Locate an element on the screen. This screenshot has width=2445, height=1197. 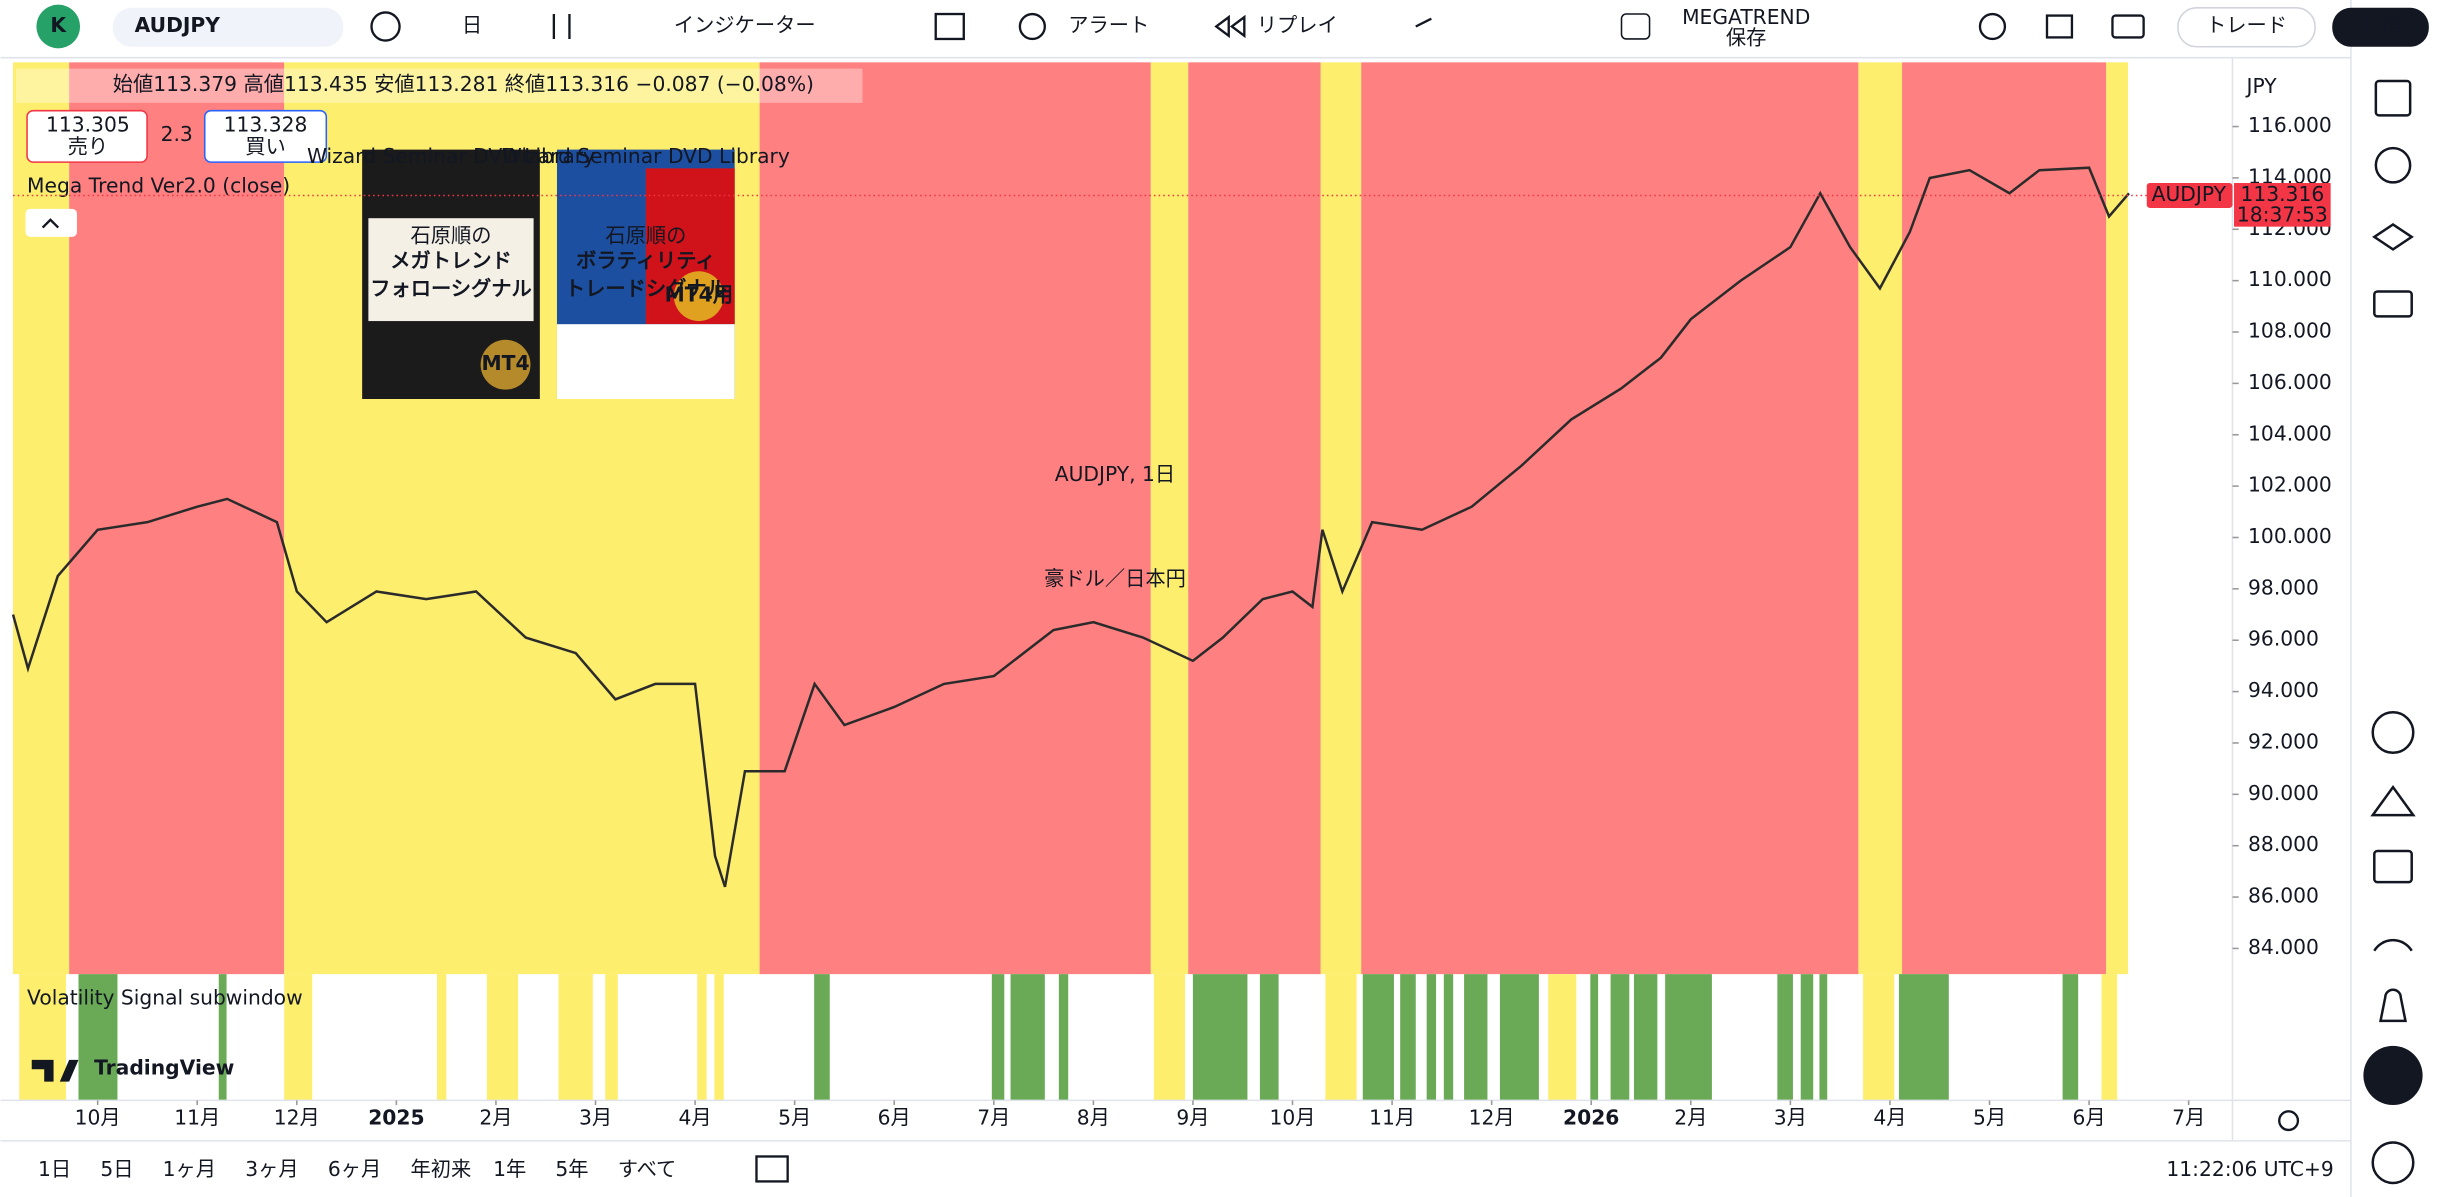
y-tick-label: 110.000 is located at coordinates (2290, 279).